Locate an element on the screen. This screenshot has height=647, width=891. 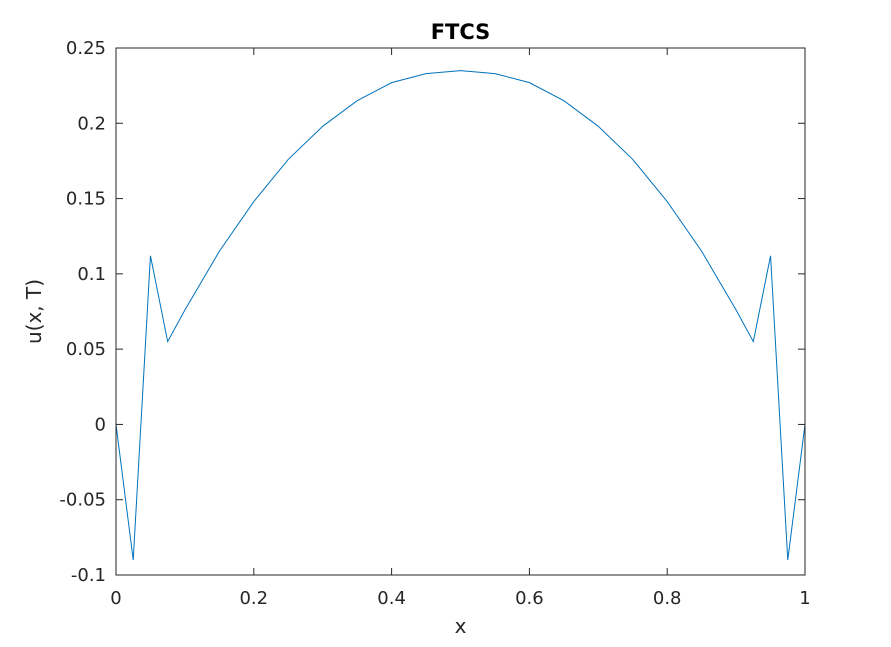
y-tick-label: 0.2 is located at coordinates (91, 123).